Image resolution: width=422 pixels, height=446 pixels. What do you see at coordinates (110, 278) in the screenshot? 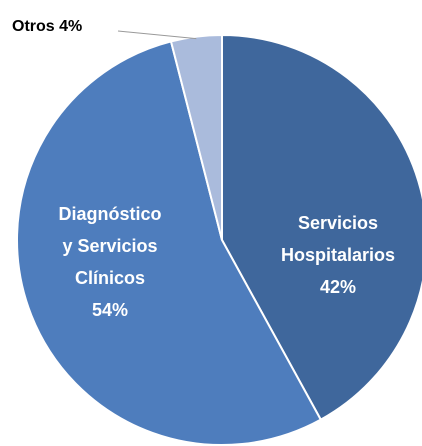
I see `slice-label: Clínicos` at bounding box center [110, 278].